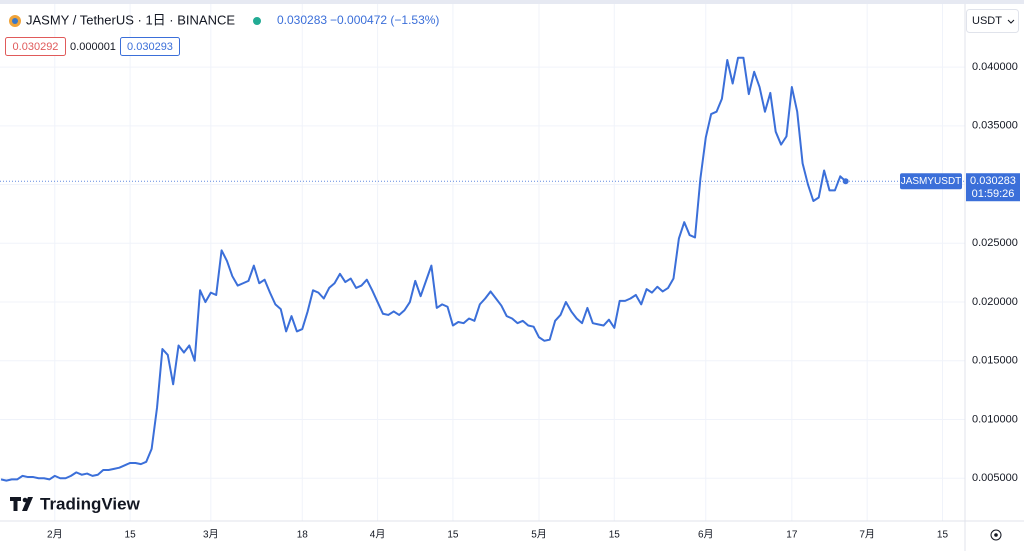 This screenshot has width=1024, height=551. Describe the element at coordinates (995, 419) in the screenshot. I see `y-tick-label: 0.010000` at that location.